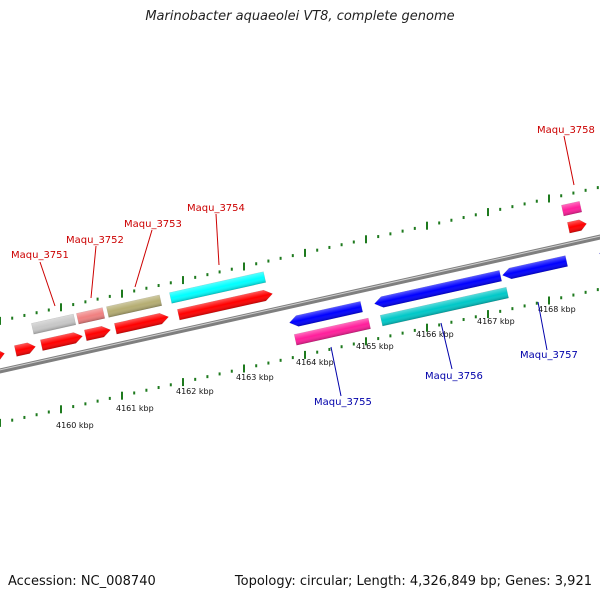 The image size is (600, 600). I want to click on scale-label-4166: 4166 kbp, so click(435, 334).